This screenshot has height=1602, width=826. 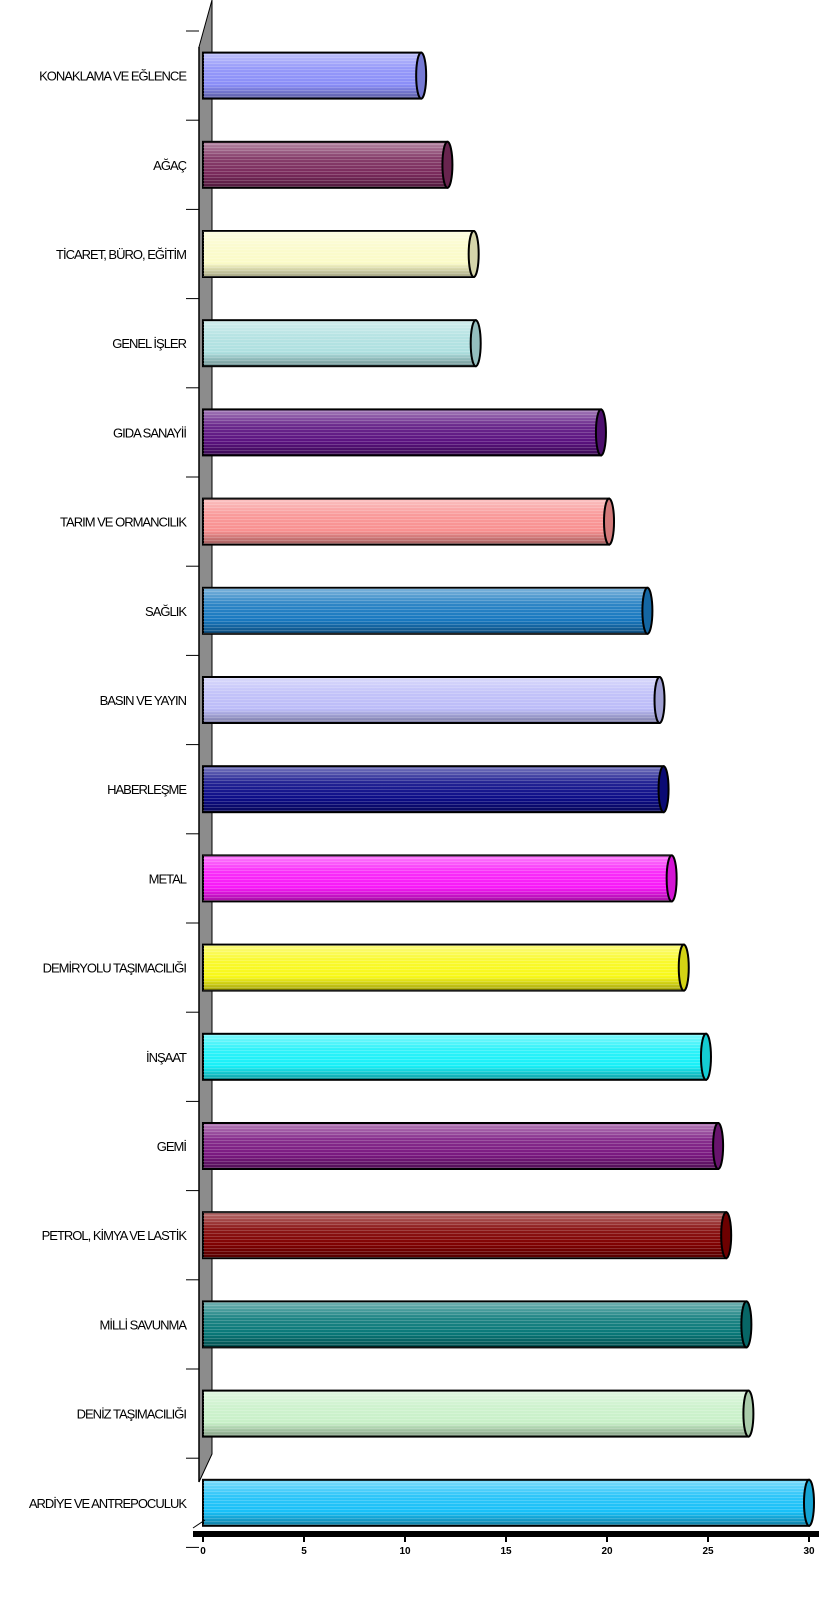 What do you see at coordinates (199, 1524) in the screenshot?
I see `x-axis-corner` at bounding box center [199, 1524].